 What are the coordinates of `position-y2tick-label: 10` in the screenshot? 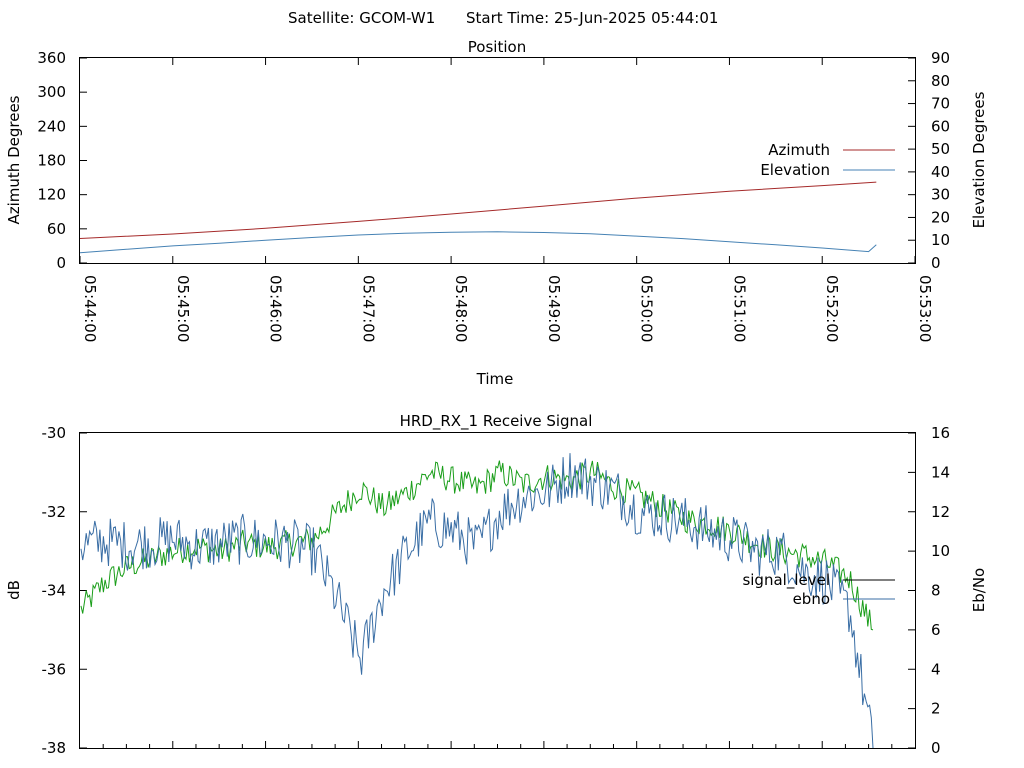 It's located at (940, 240).